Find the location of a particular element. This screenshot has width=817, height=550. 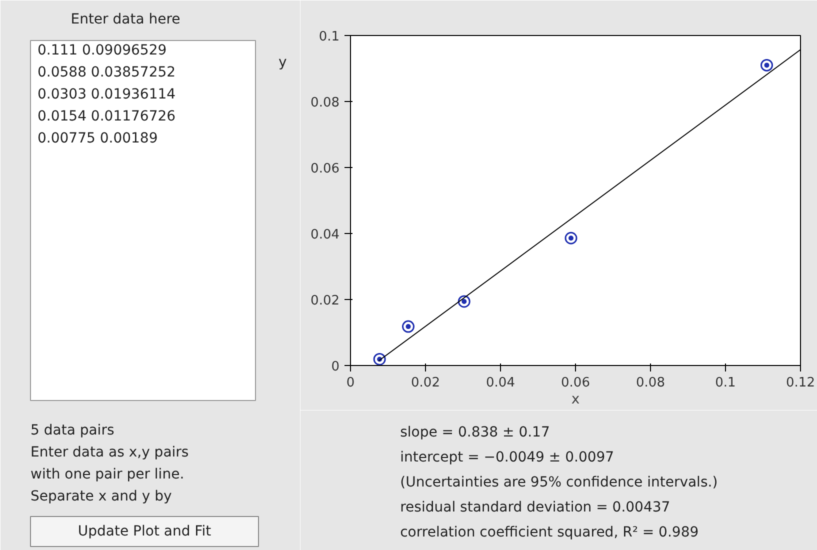

text: Enter data here is located at coordinates (125, 20).